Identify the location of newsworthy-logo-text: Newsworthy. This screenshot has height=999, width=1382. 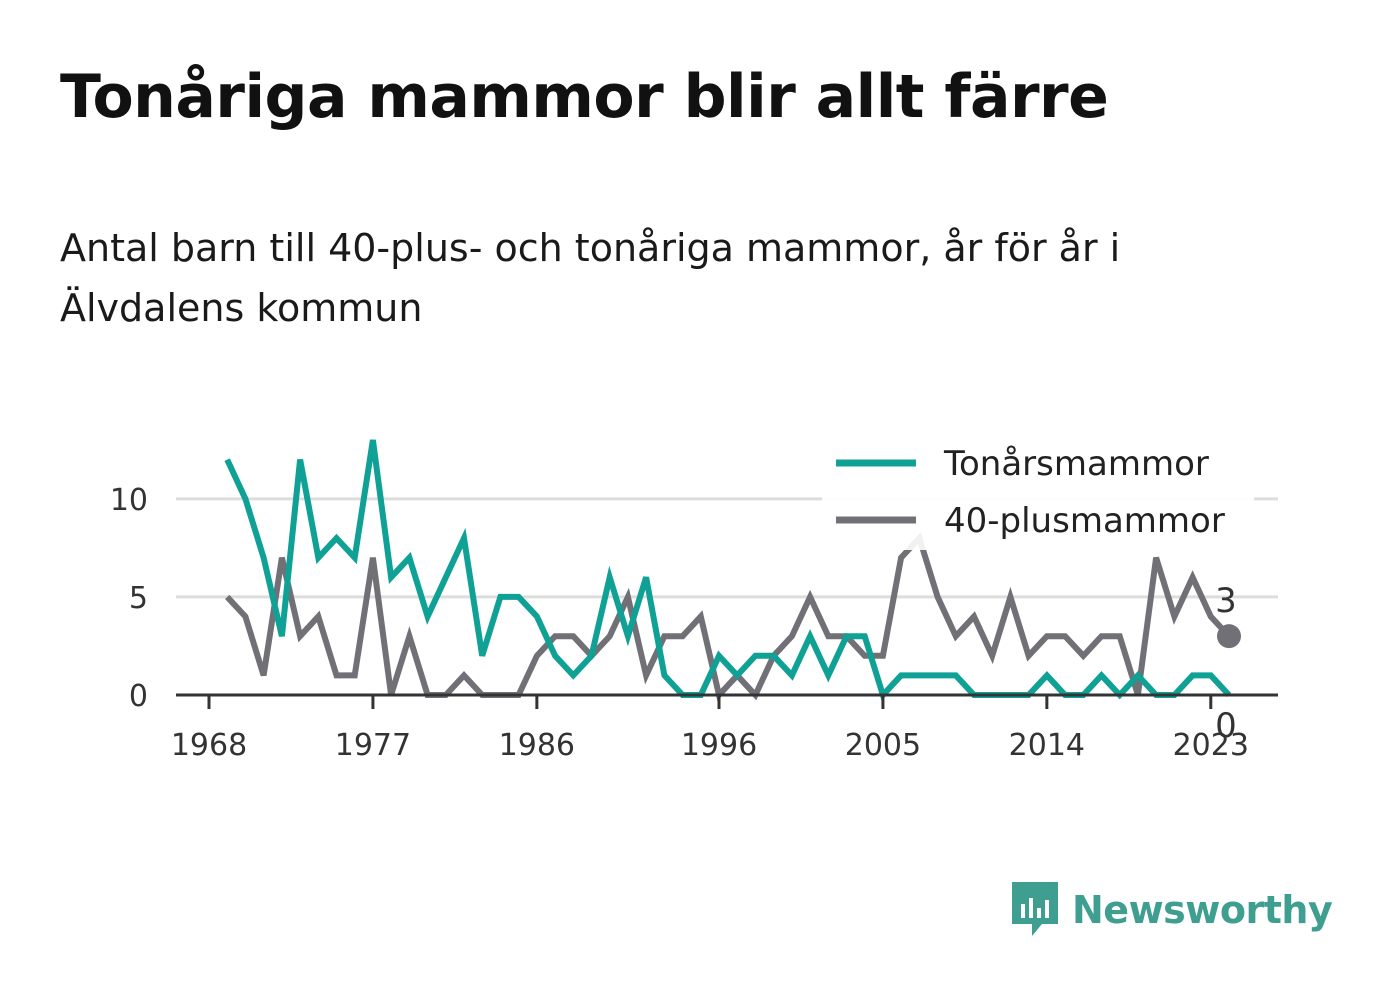
(1202, 910).